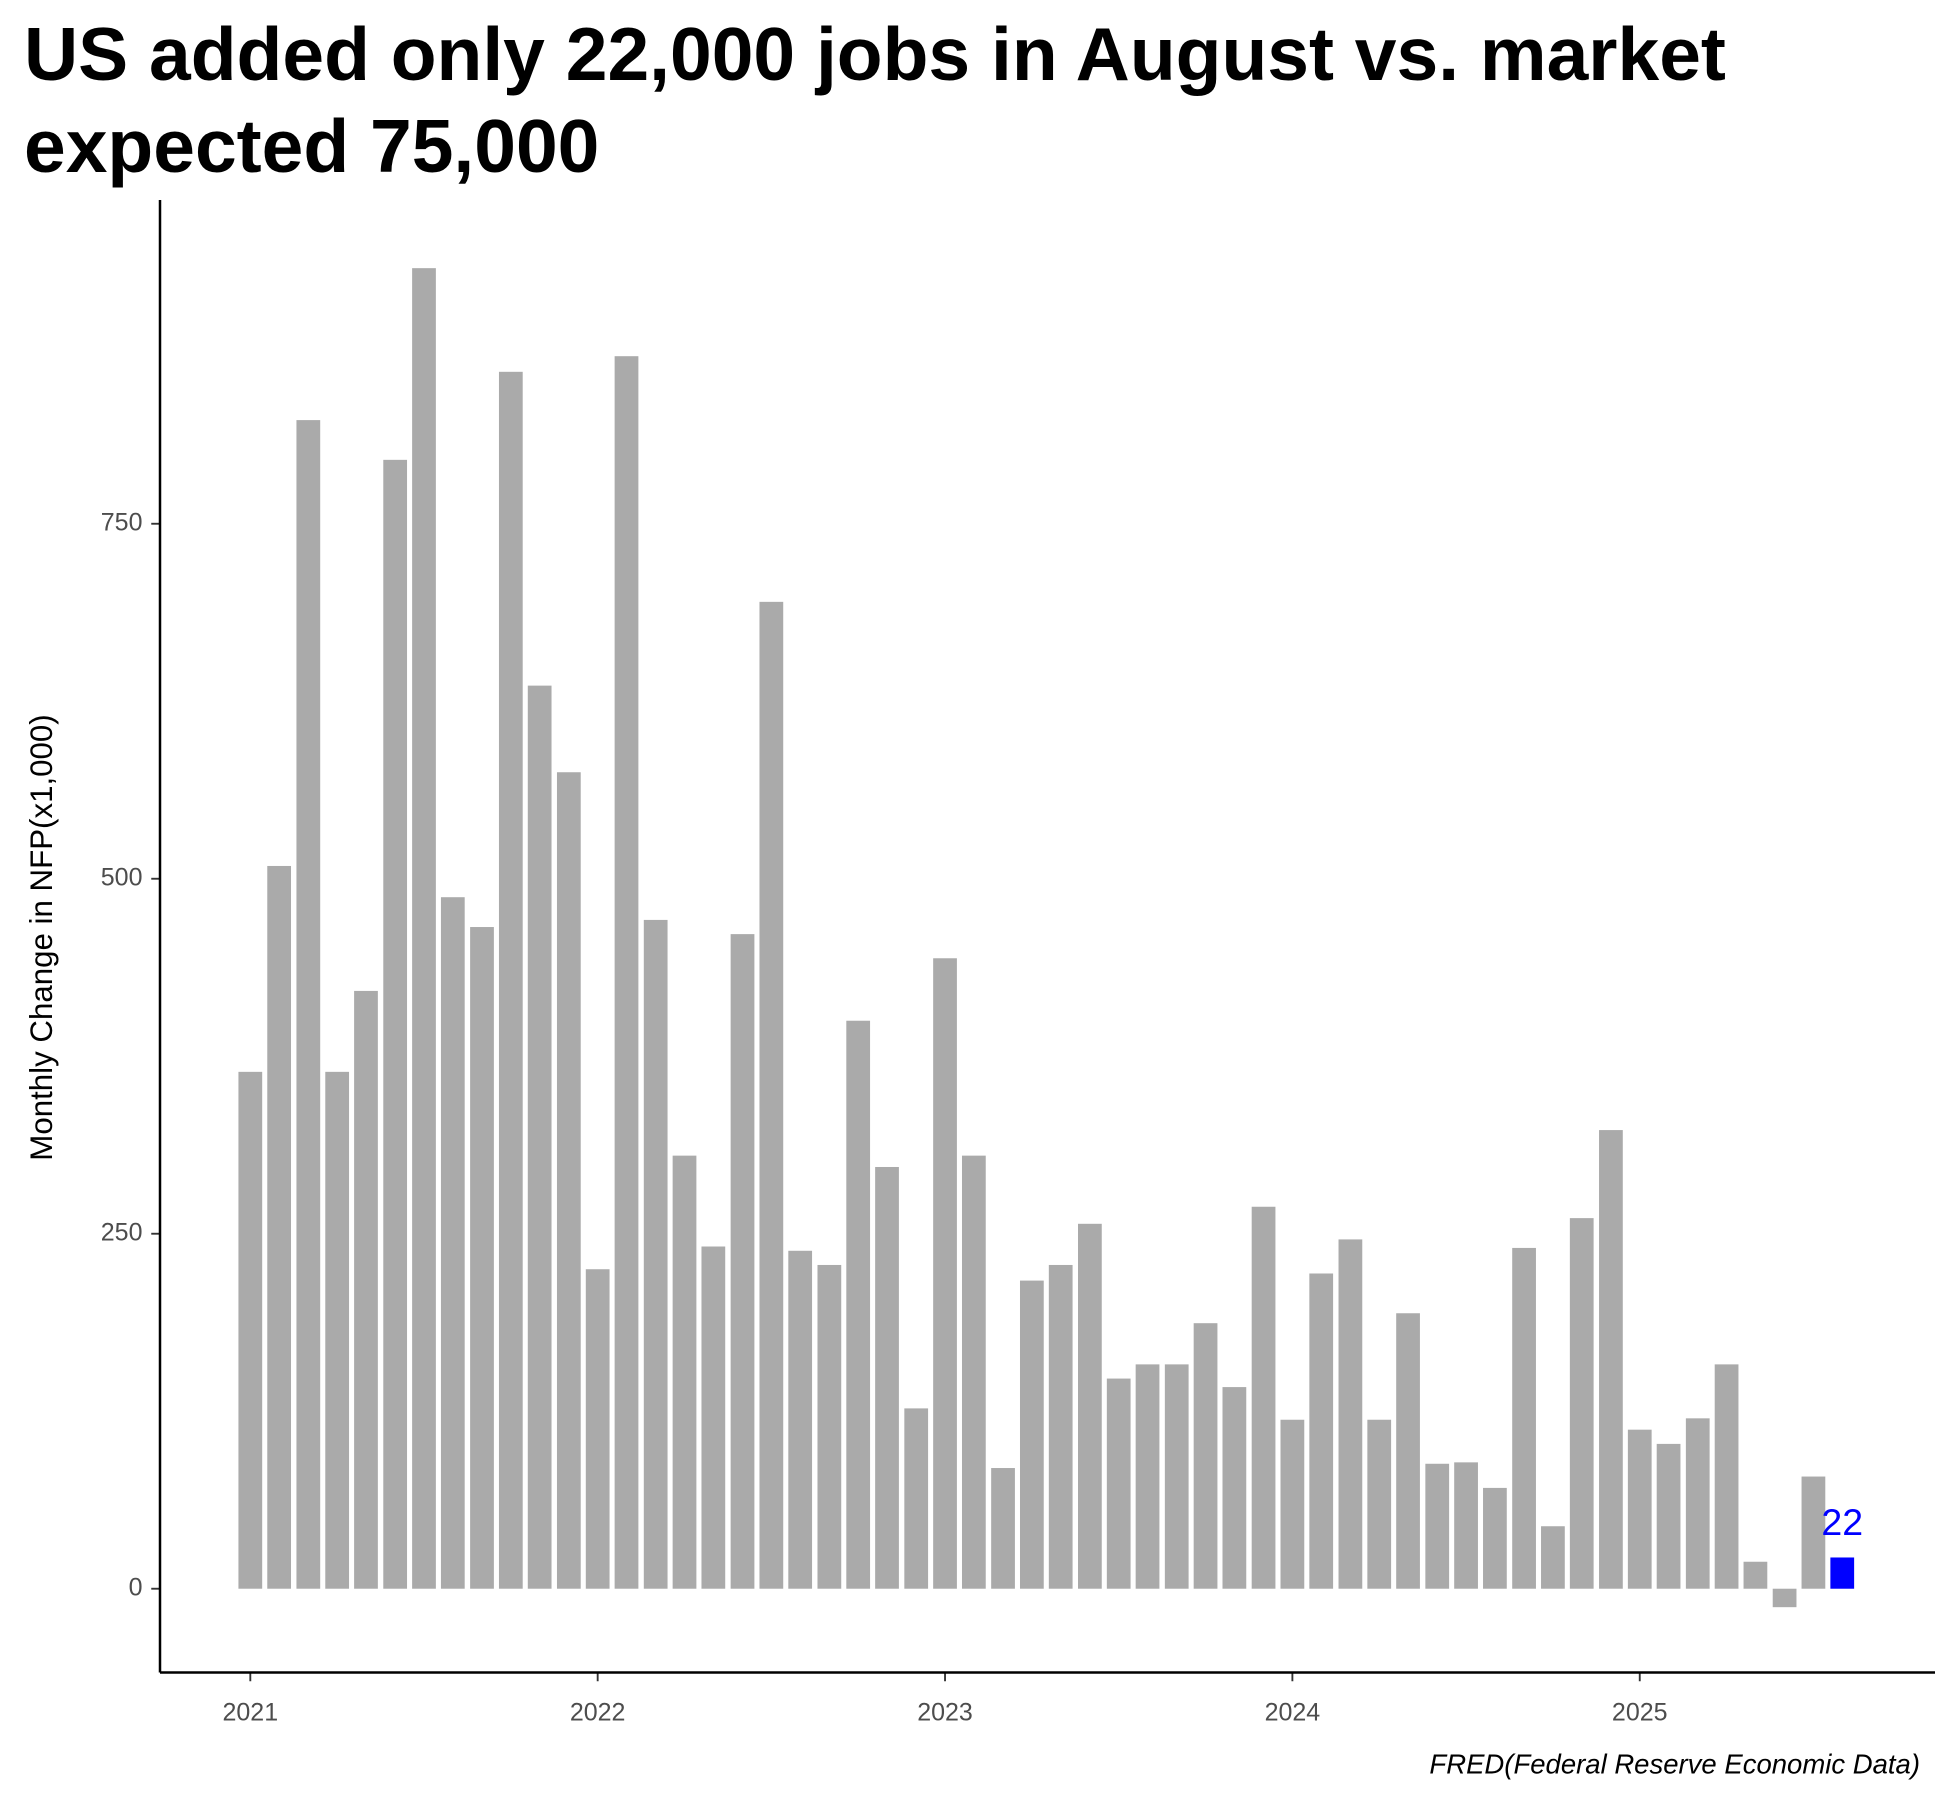  What do you see at coordinates (1842, 1522) in the screenshot?
I see `value-label: 22` at bounding box center [1842, 1522].